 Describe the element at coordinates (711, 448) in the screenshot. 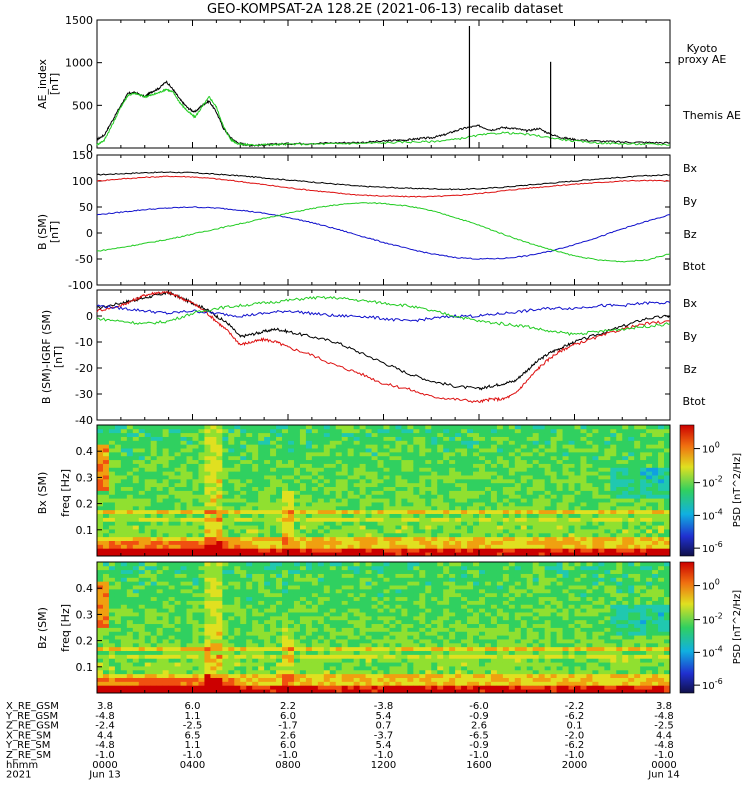

I see `colorbar-tick-label: 100` at that location.